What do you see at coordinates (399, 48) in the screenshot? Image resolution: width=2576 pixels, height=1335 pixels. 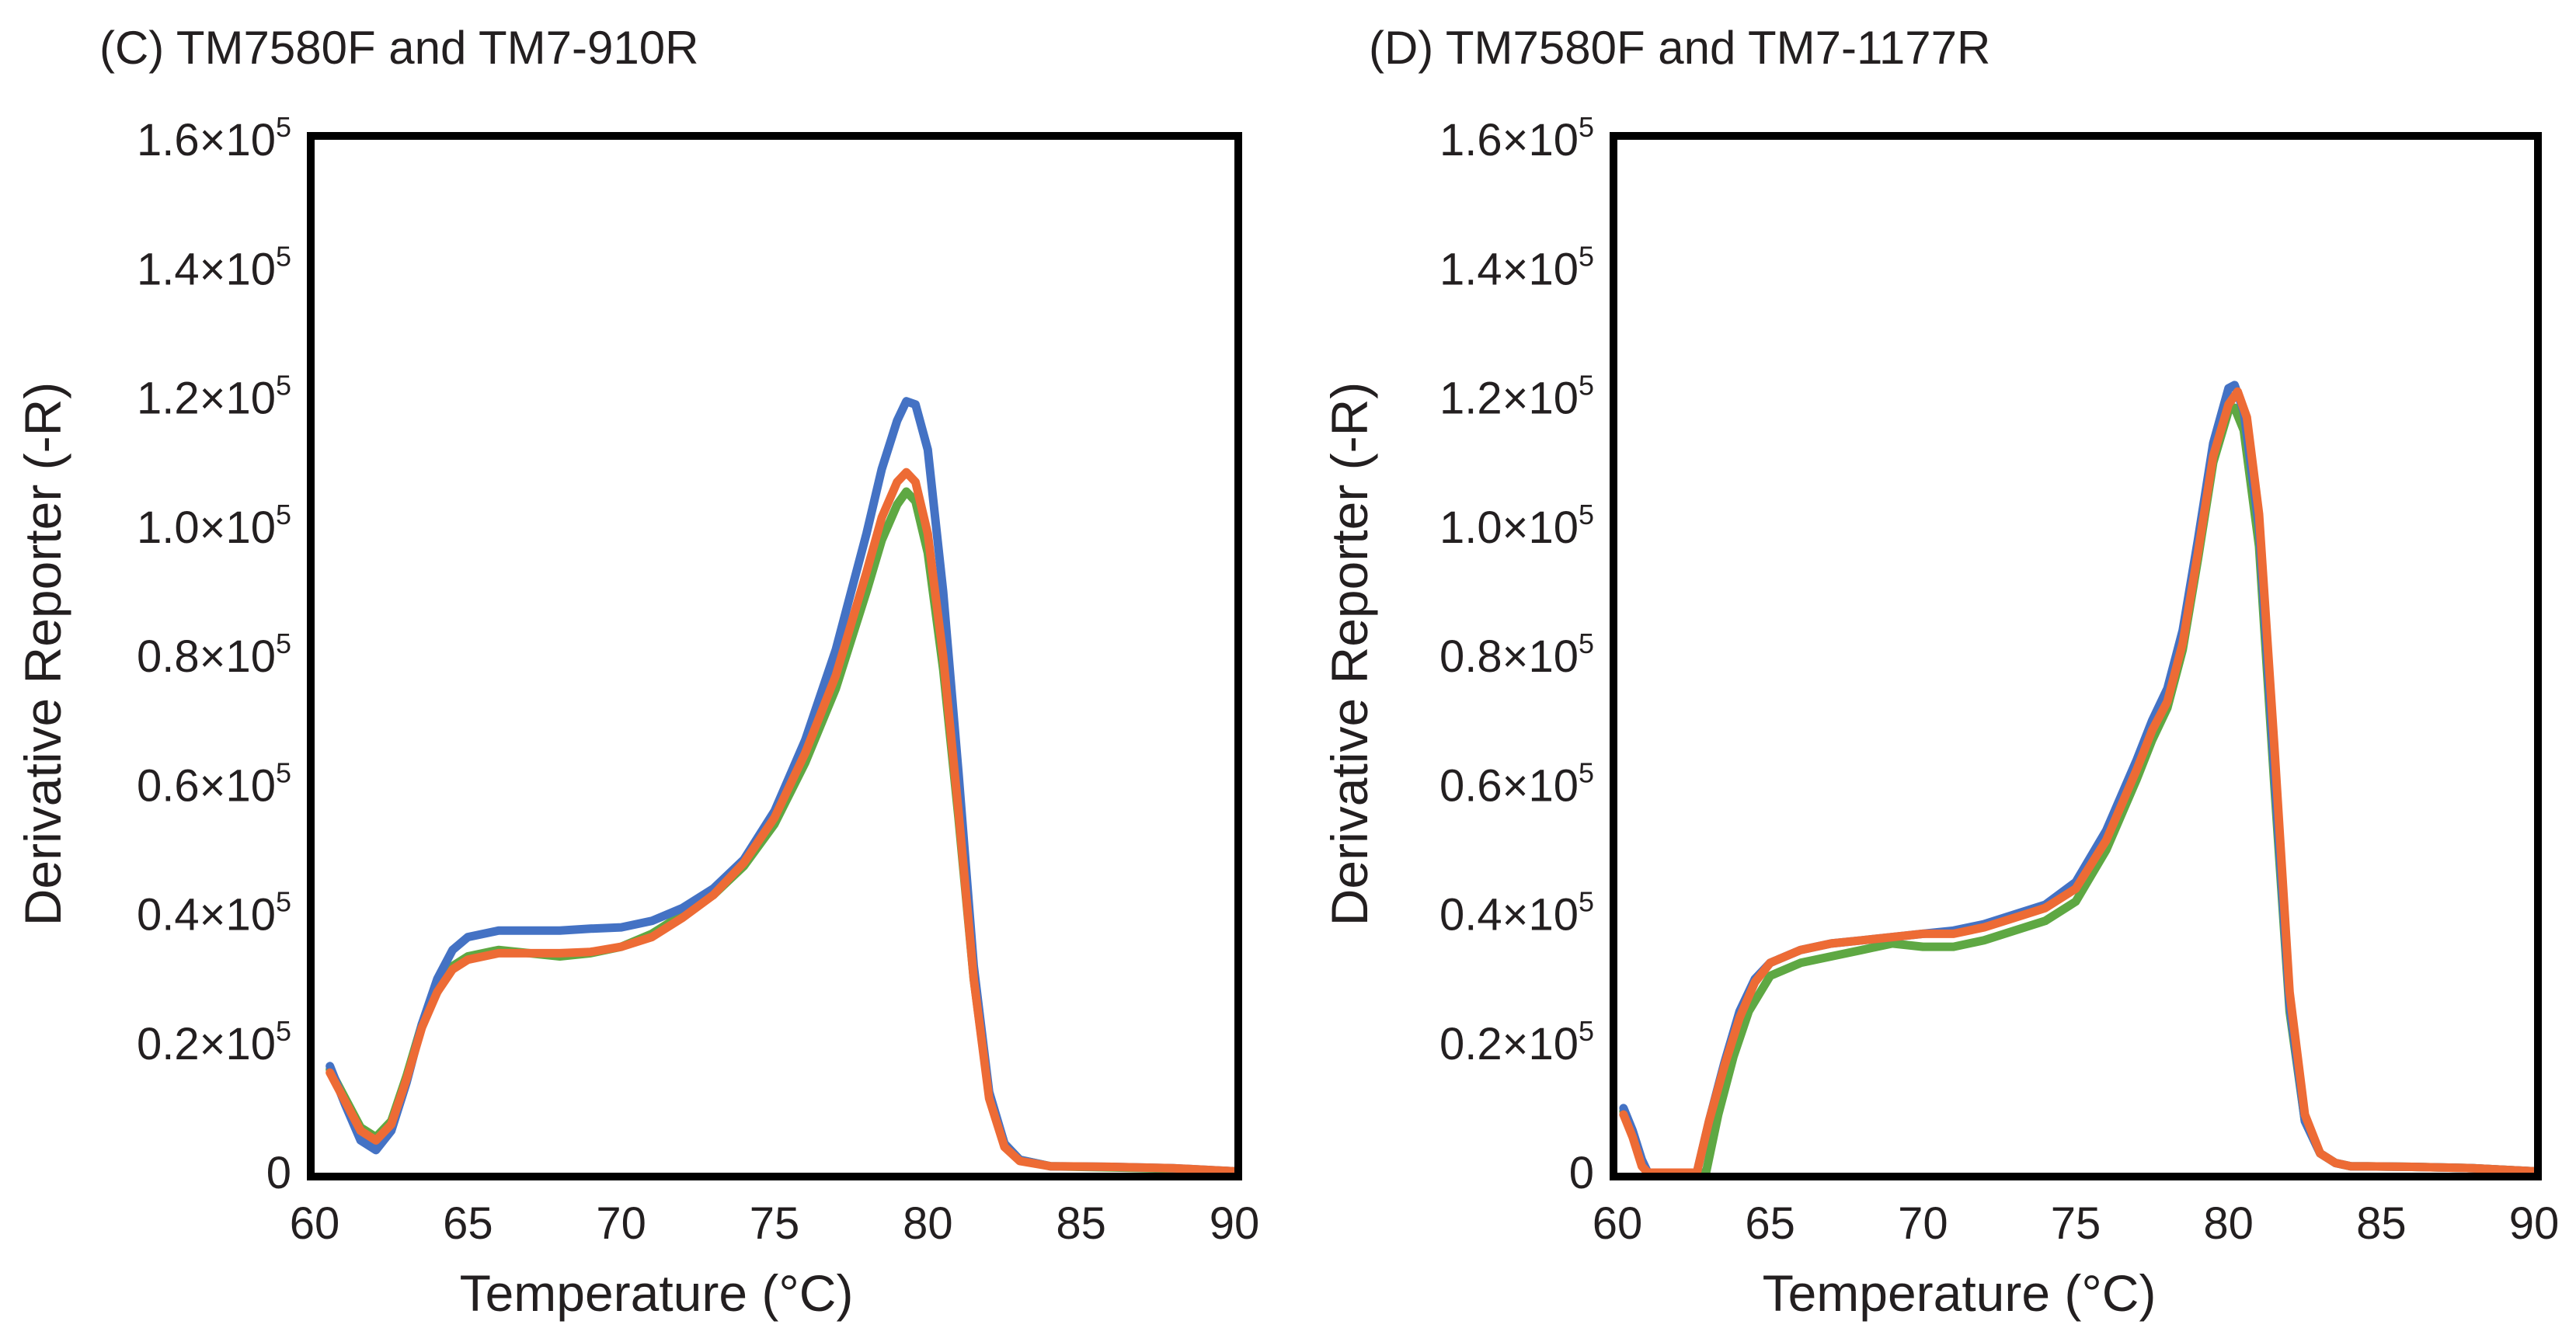 I see `chart-title: (C) TM7580F and TM7-910R` at bounding box center [399, 48].